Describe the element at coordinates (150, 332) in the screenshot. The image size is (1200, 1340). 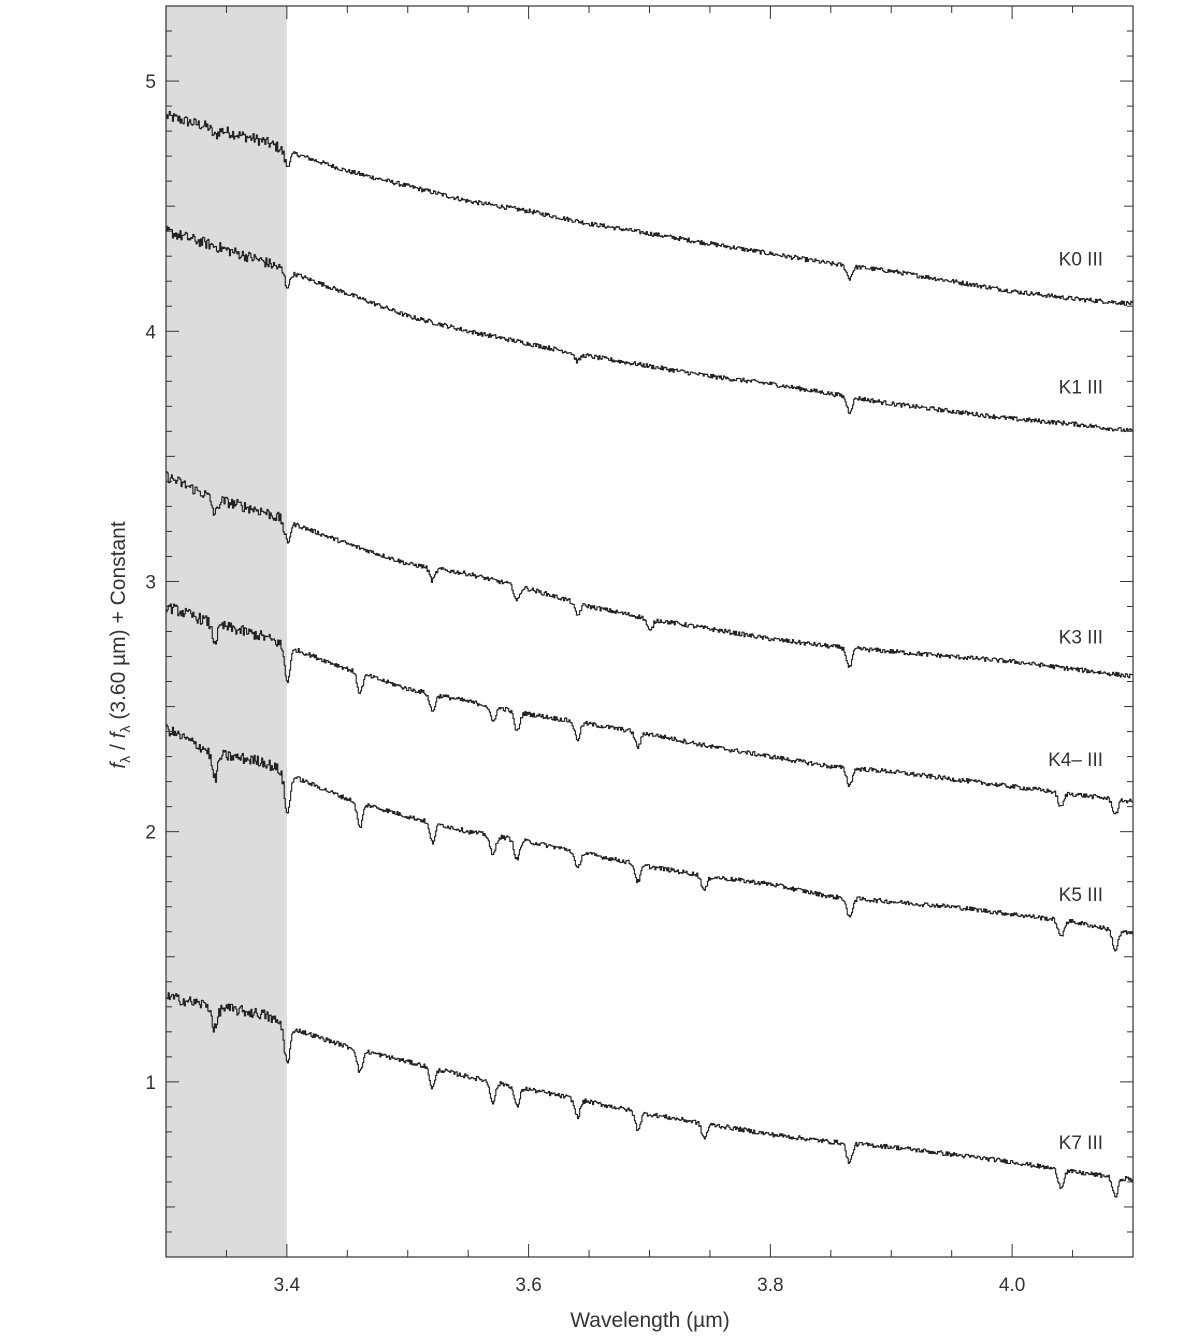
I see `y-tick-label: 4` at that location.